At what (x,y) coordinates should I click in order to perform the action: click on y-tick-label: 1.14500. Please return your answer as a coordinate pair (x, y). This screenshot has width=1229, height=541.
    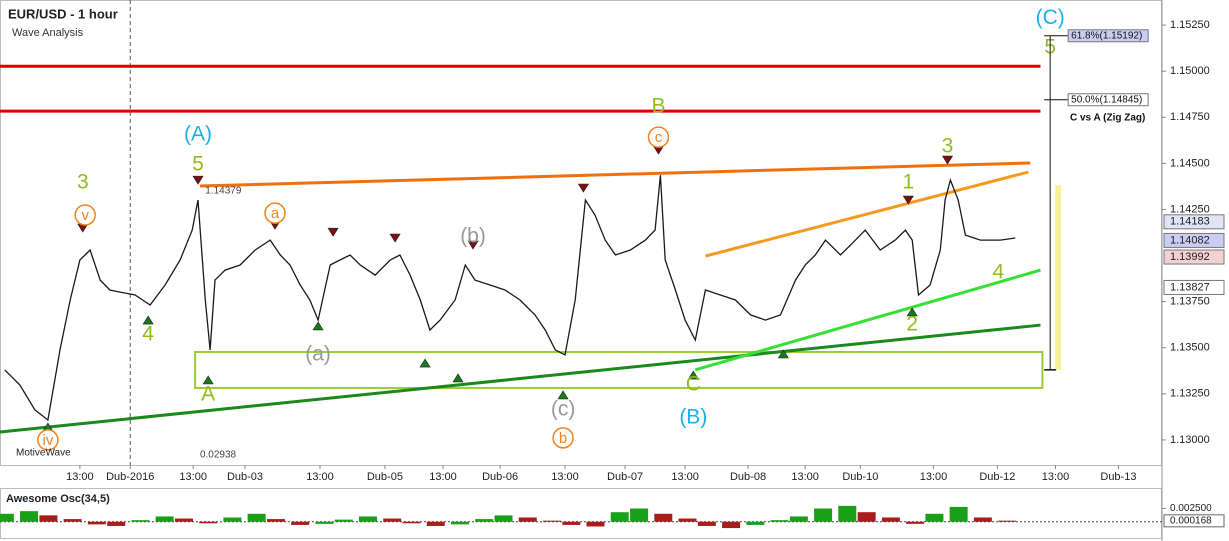
    Looking at the image, I should click on (1190, 163).